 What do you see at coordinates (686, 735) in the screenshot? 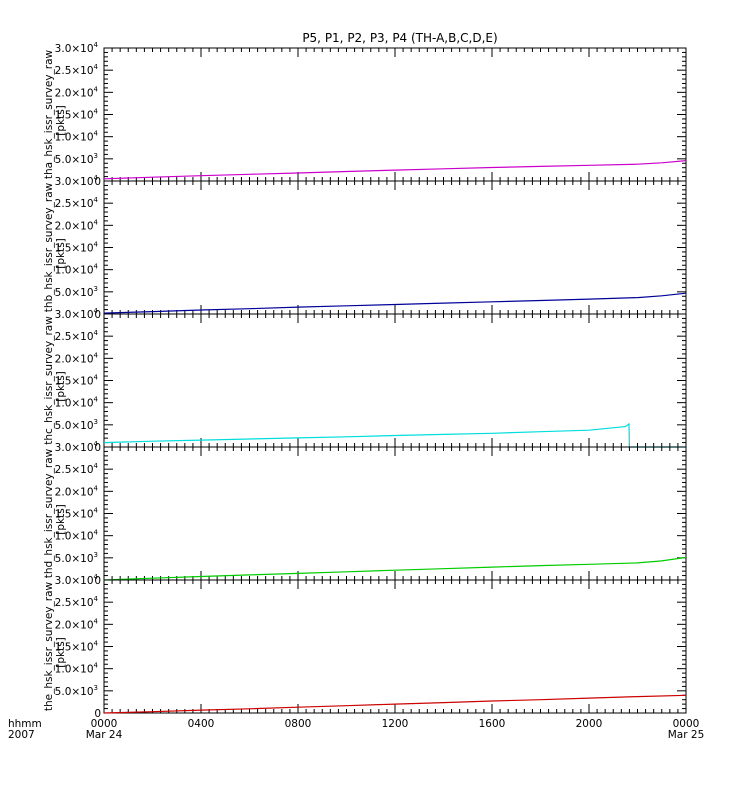
I see `x-tick-date-label: Mar 25` at bounding box center [686, 735].